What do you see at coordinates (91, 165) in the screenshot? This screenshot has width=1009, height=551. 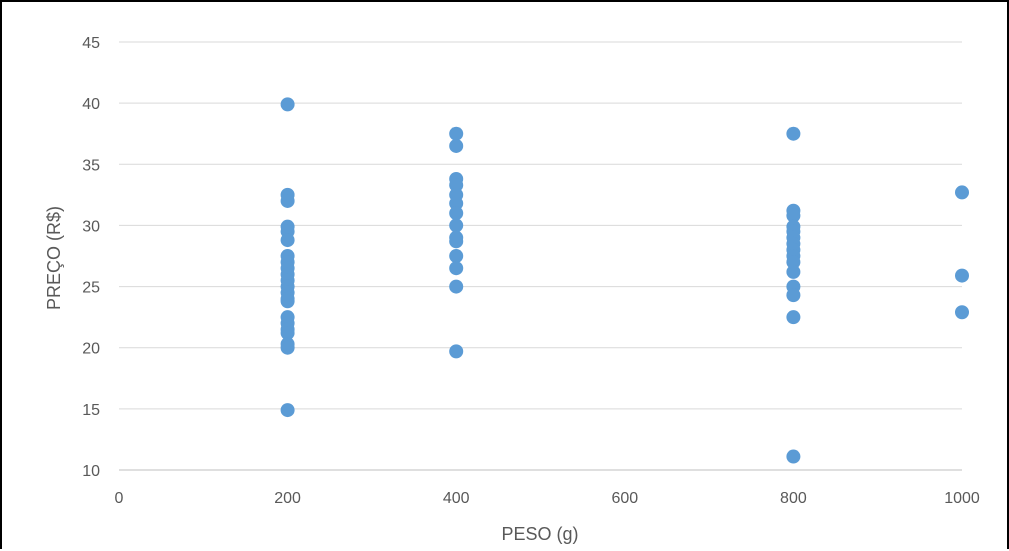 I see `y-tick-label: 35` at bounding box center [91, 165].